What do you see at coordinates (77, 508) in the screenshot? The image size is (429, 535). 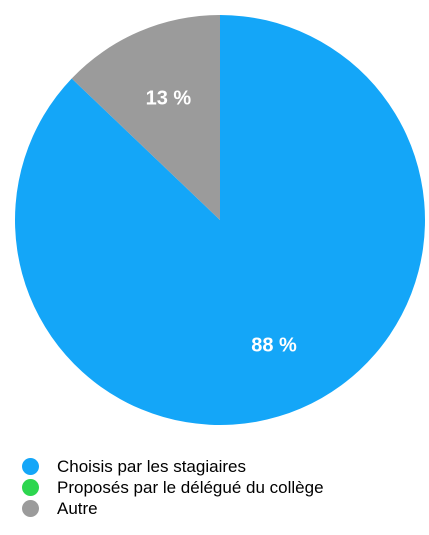 I see `legend-label-autre: Autre` at bounding box center [77, 508].